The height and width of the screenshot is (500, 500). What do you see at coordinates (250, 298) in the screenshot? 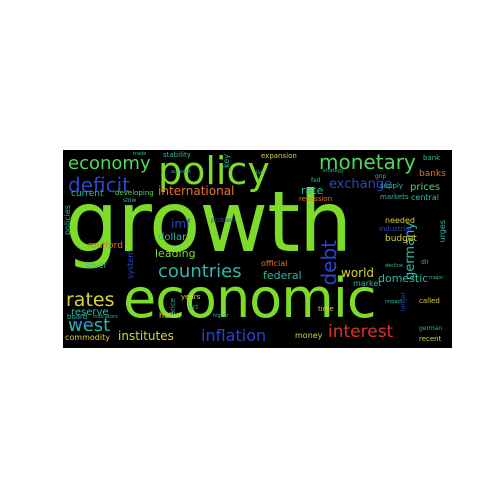
I see `word-economic: economic` at bounding box center [250, 298].